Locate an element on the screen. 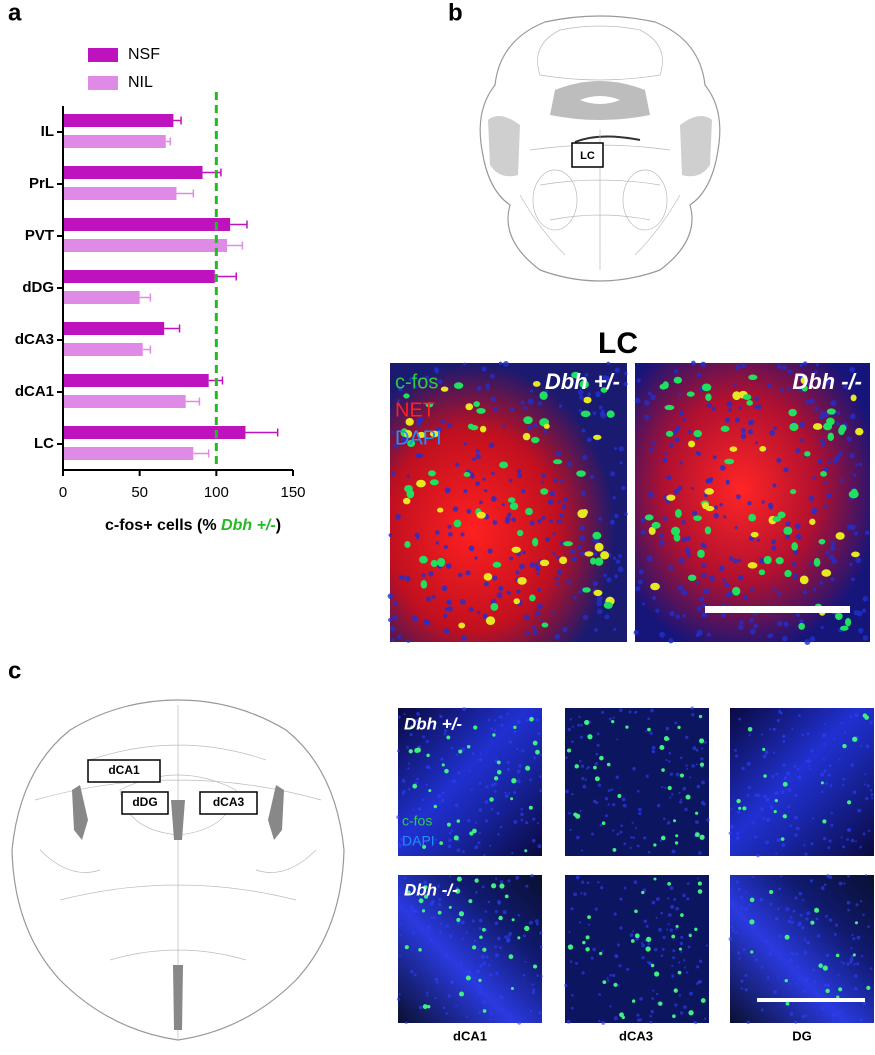 This screenshot has width=875, height=1055. panel-letter: c is located at coordinates (14, 670).